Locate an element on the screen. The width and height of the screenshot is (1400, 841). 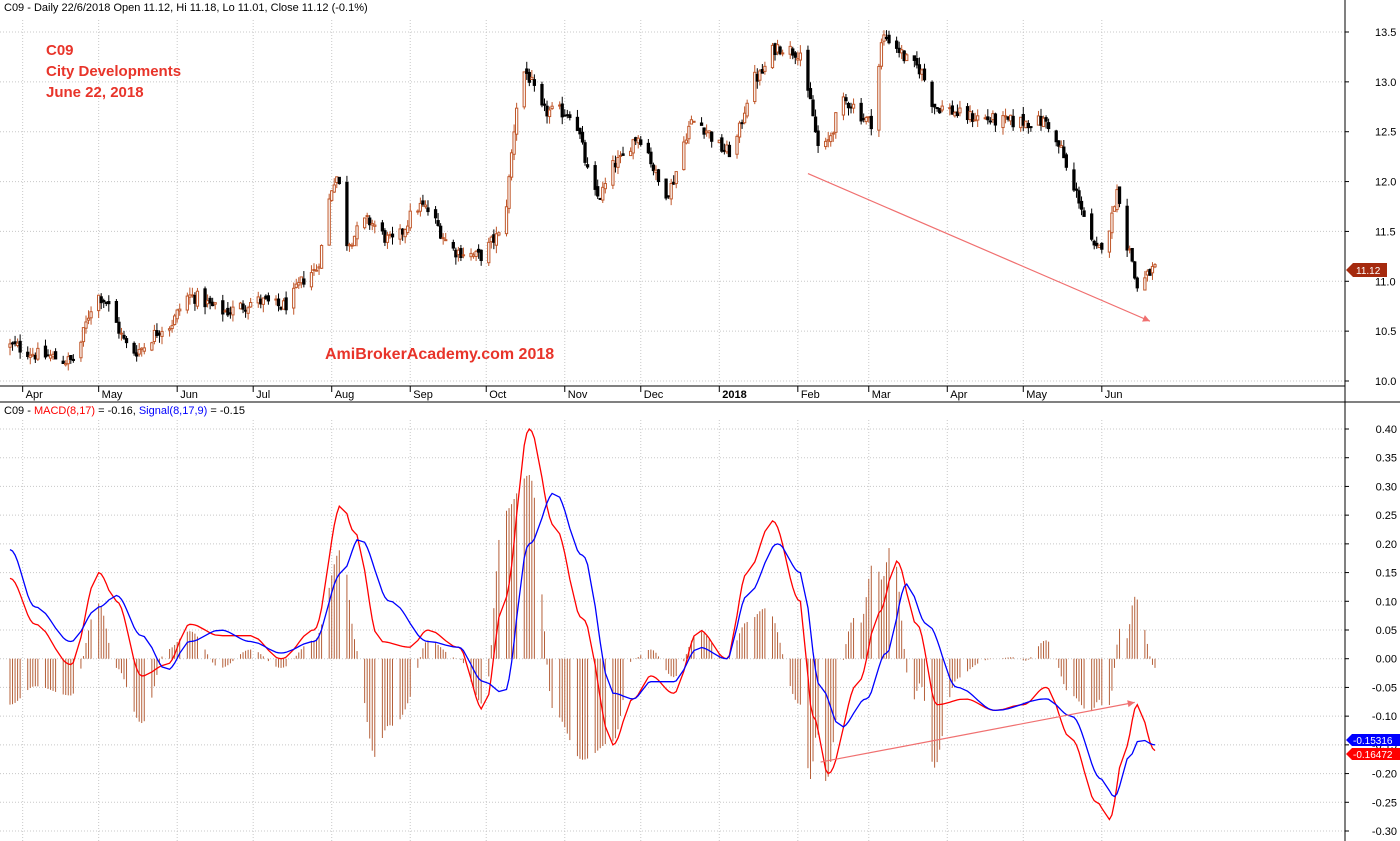
macd-tick-label: 0.05 is located at coordinates (1386, 631).